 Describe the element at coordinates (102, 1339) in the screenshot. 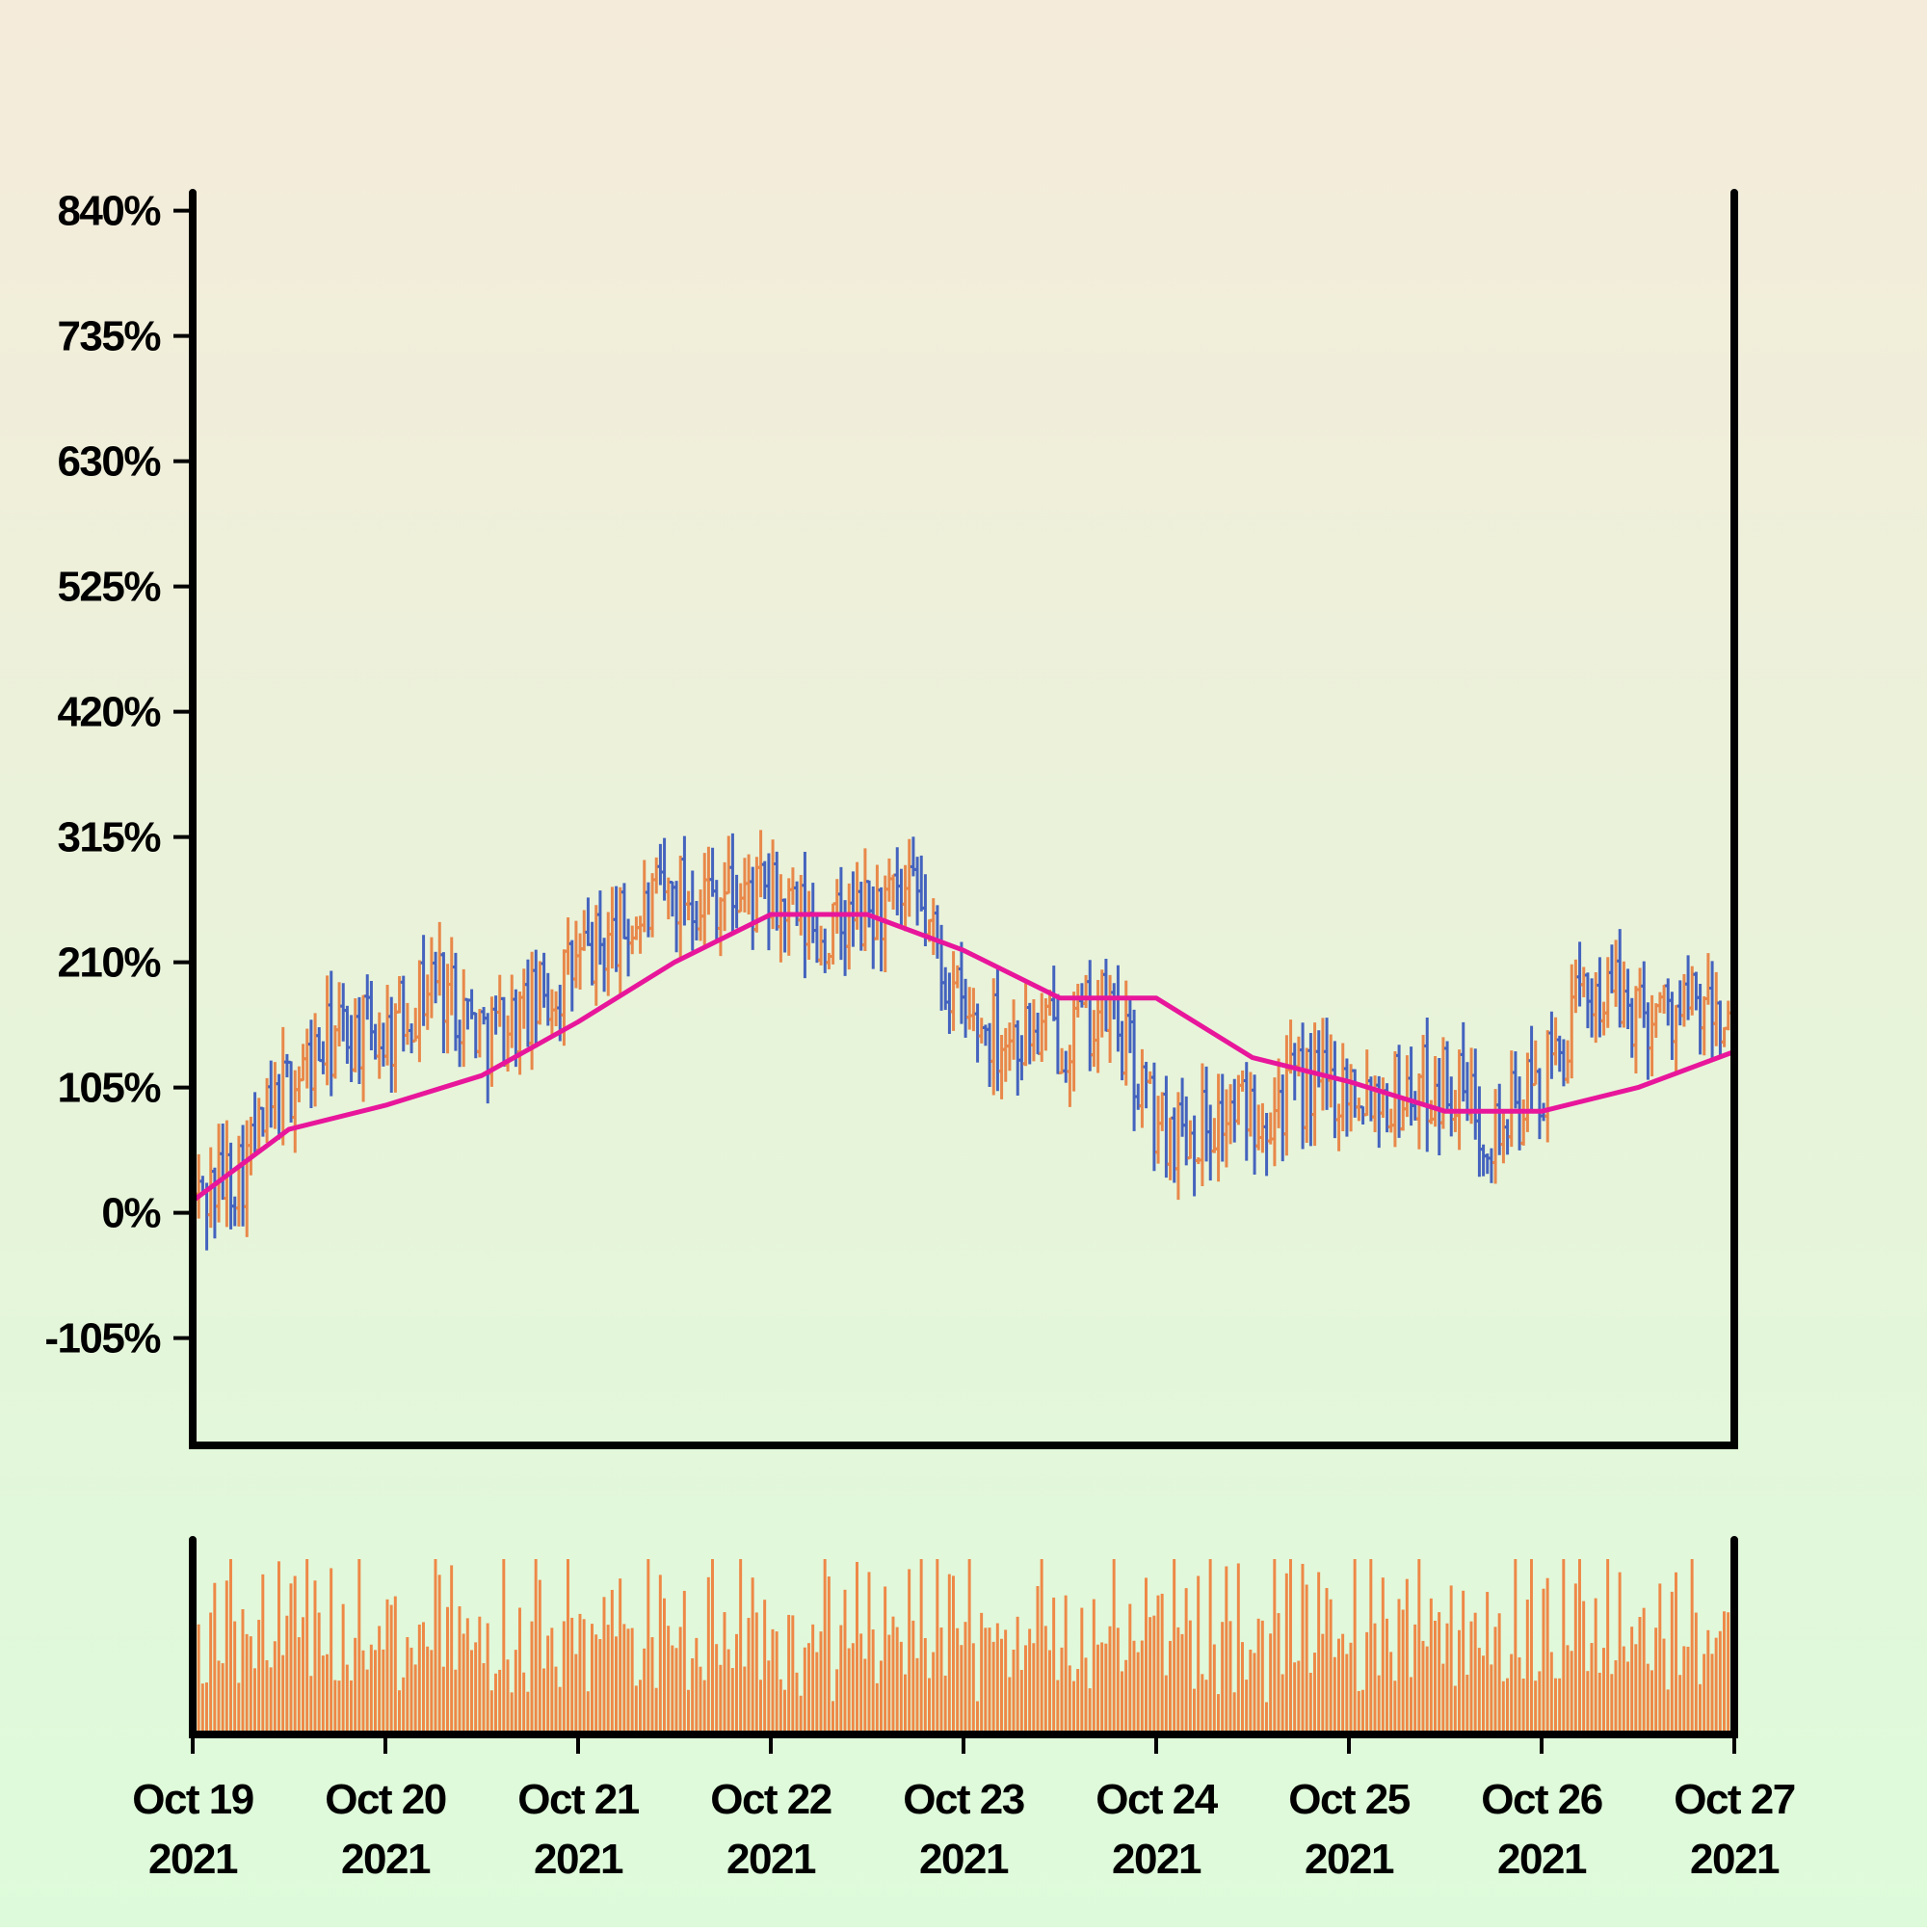

I see `y-tick-label: -105%` at that location.